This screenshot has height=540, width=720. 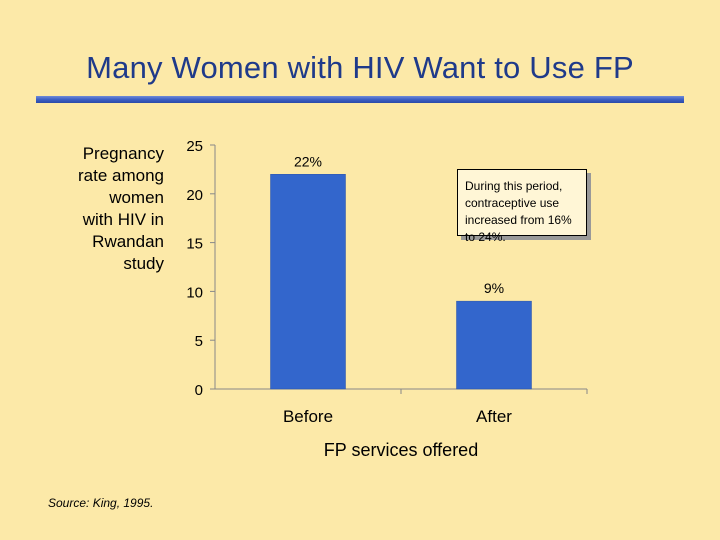 I want to click on y-tick-label: 5, so click(x=199, y=341).